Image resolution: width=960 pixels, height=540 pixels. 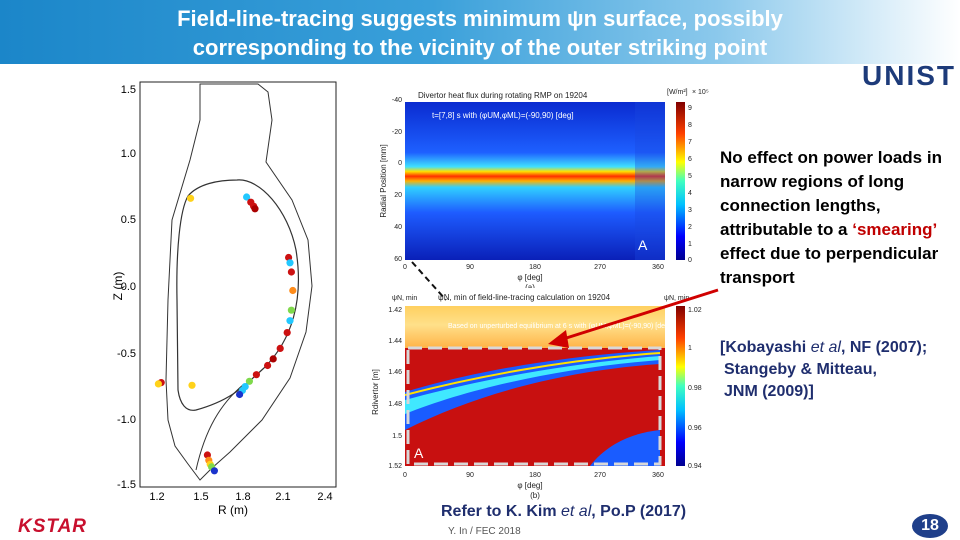 I want to click on a-y-tick: -20, so click(x=397, y=132).